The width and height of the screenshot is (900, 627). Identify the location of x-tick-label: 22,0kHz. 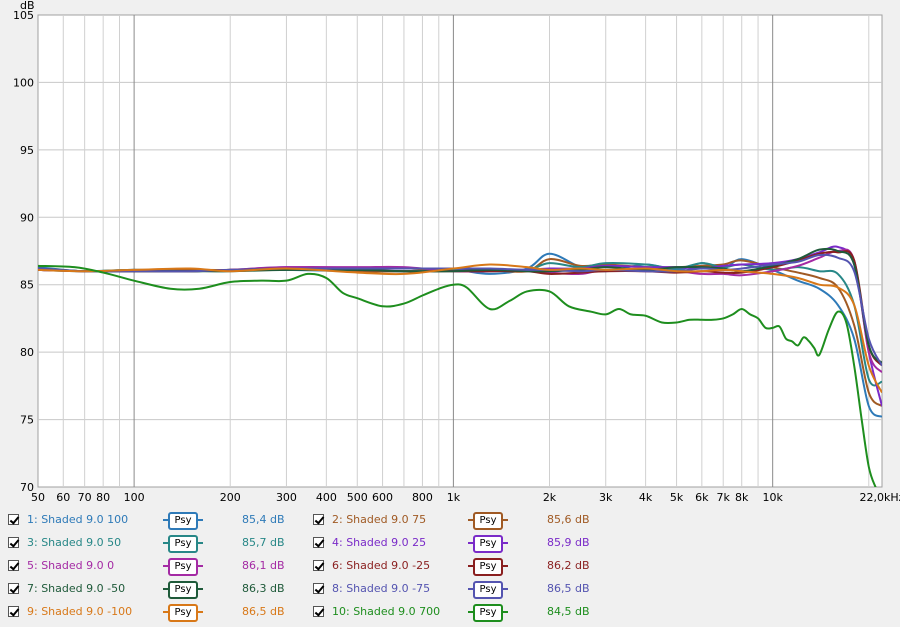
(880, 497).